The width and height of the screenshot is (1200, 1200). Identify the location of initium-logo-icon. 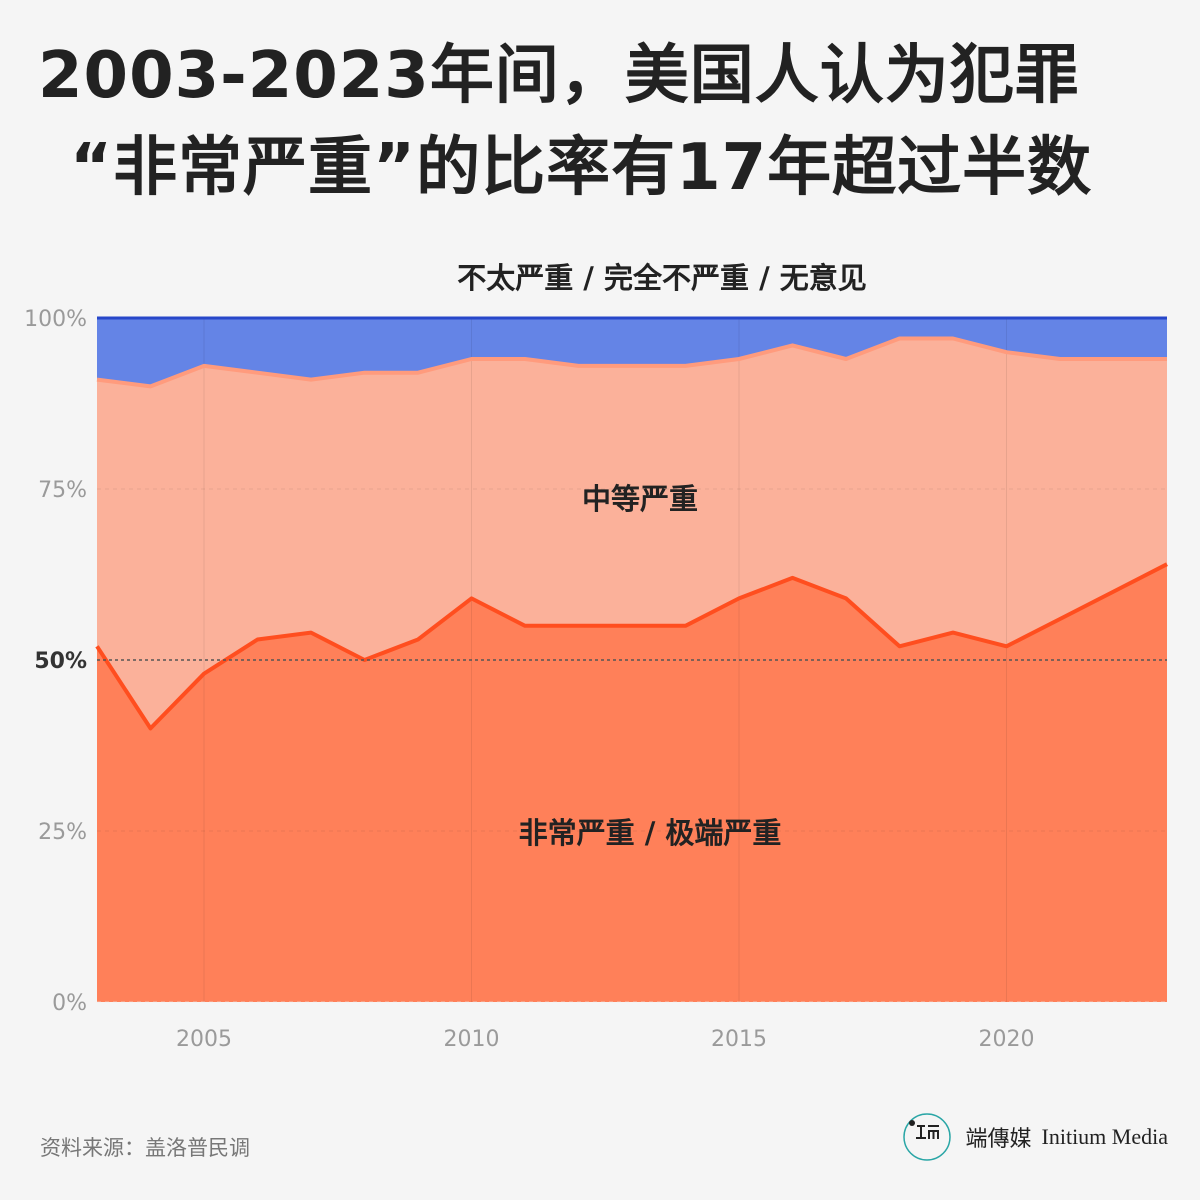
(926, 1137).